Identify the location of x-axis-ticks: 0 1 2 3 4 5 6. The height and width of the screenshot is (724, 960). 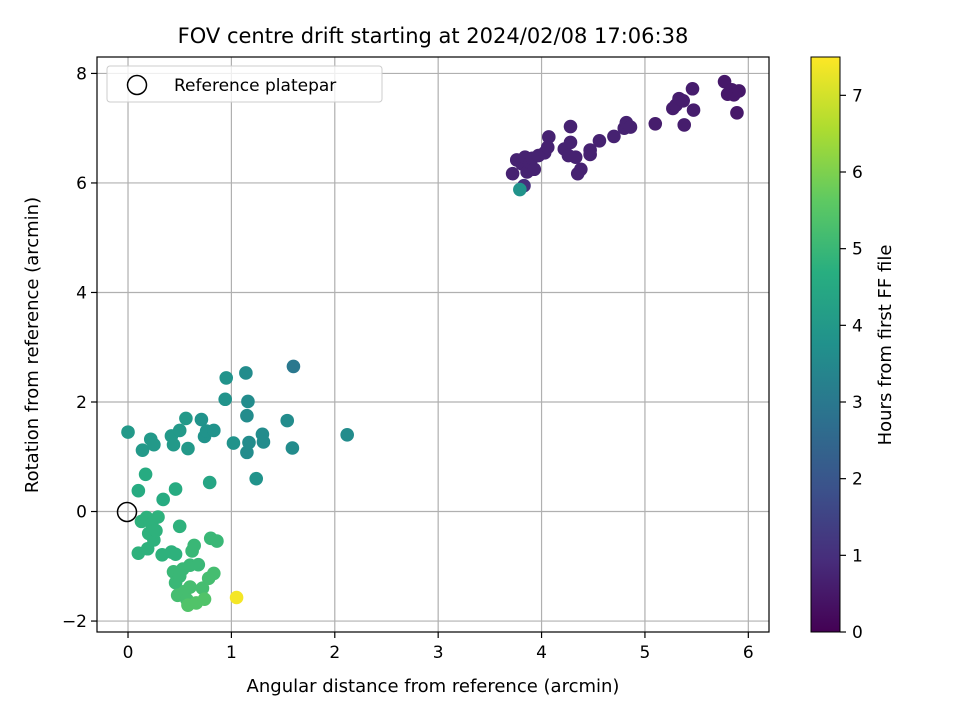
(438, 647).